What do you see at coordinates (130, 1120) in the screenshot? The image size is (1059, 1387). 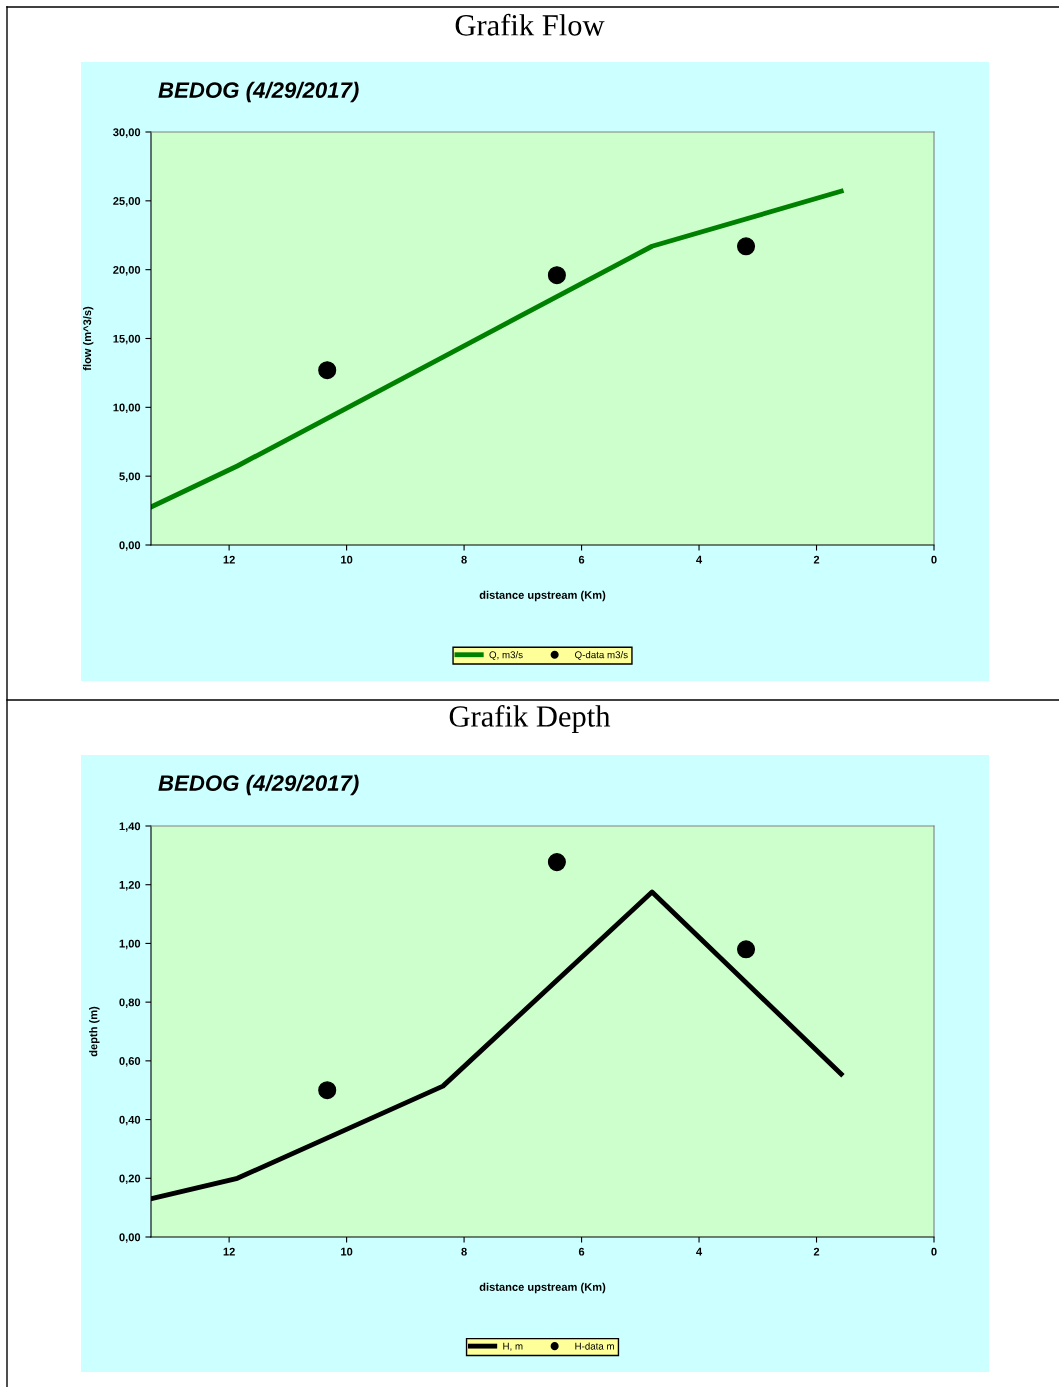 I see `y-tick-label: 0,40` at bounding box center [130, 1120].